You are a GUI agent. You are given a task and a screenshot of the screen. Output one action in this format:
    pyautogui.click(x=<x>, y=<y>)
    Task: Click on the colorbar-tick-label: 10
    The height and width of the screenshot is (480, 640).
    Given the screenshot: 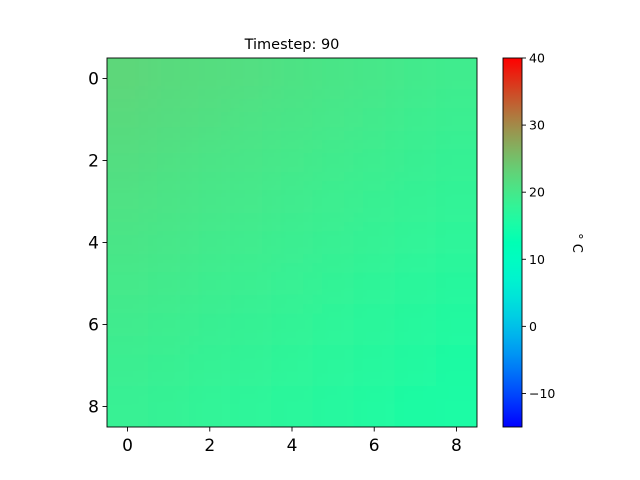 What is the action you would take?
    pyautogui.click(x=537, y=259)
    